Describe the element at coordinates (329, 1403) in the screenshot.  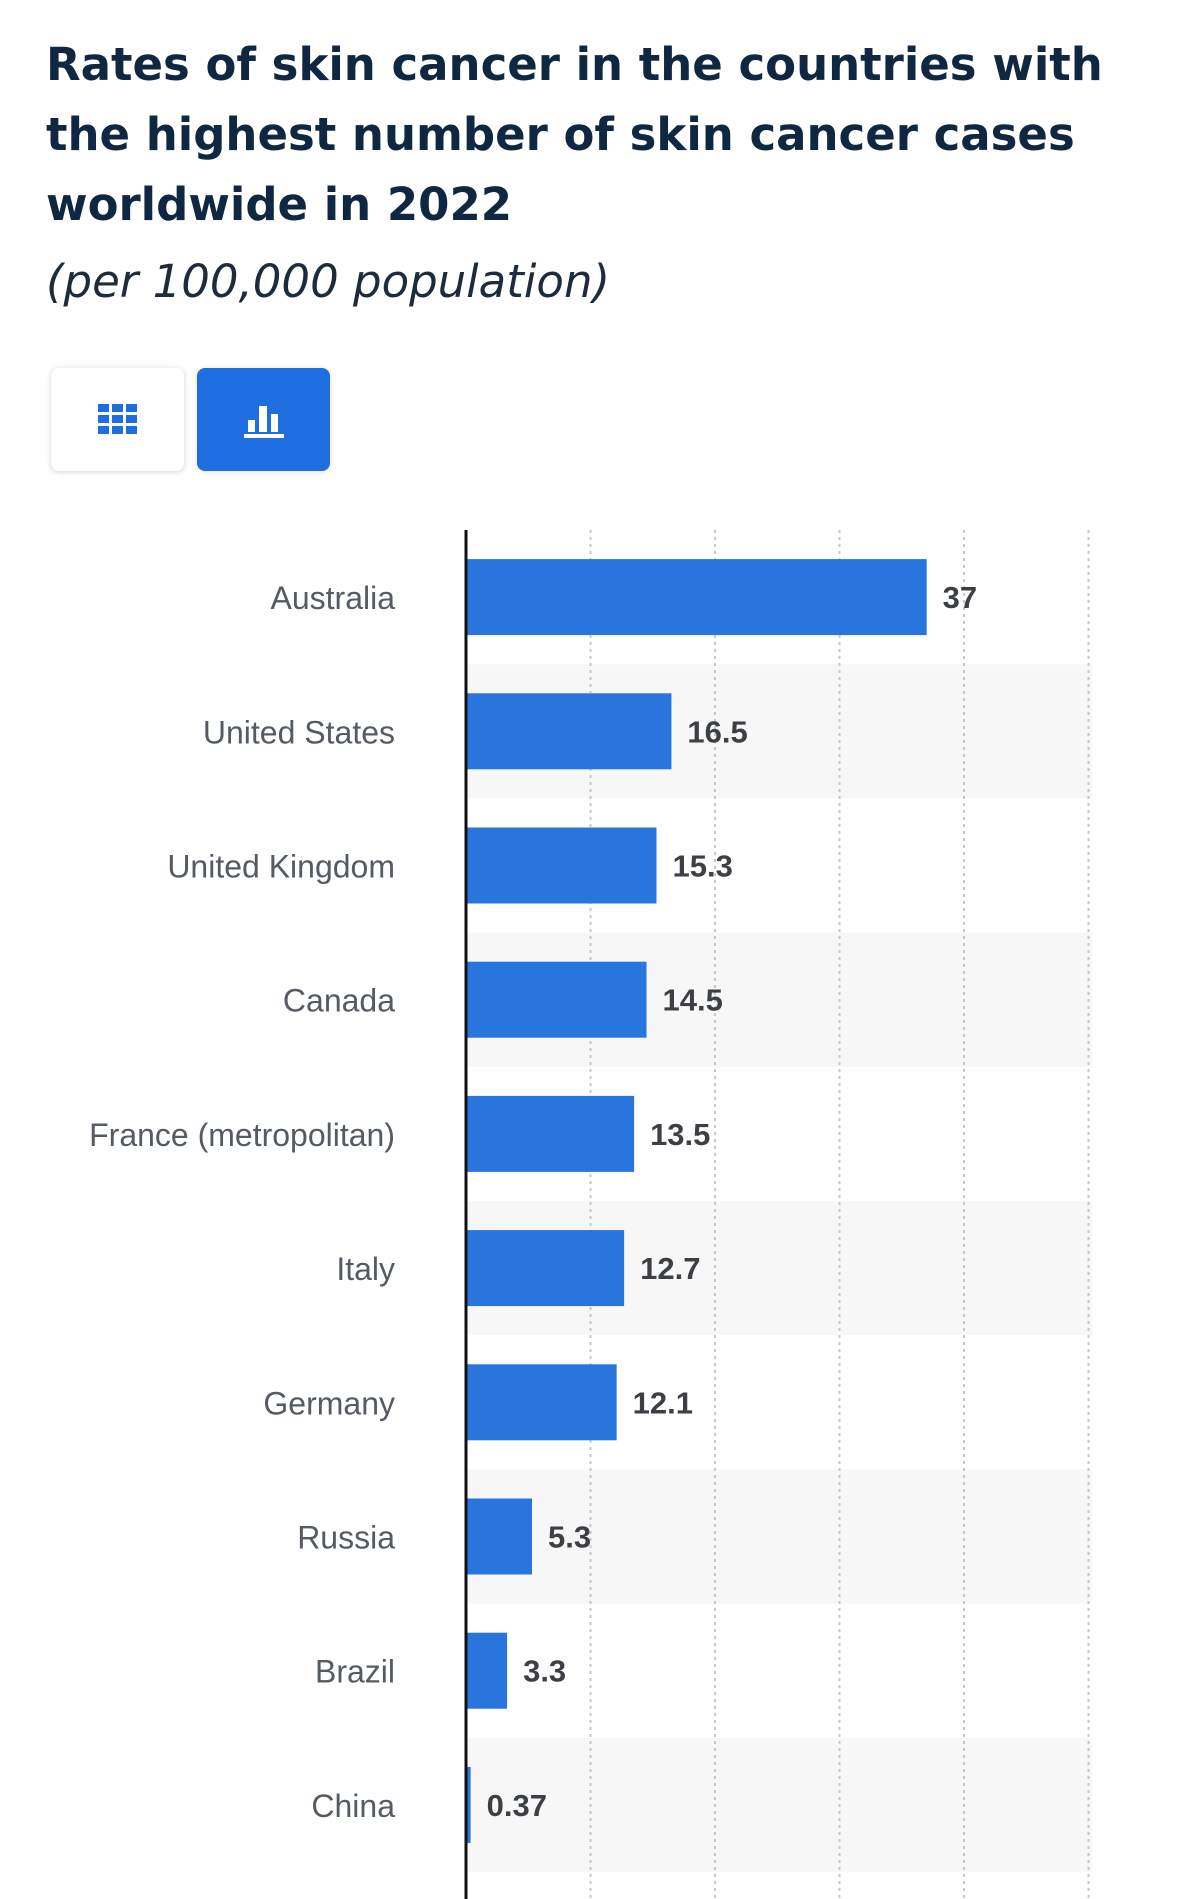
I see `category-label: Germany` at that location.